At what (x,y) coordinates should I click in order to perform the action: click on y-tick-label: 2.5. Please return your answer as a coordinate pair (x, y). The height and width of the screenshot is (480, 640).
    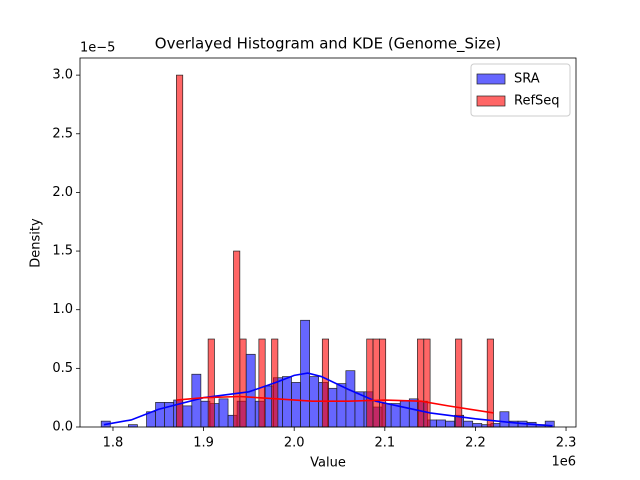
    Looking at the image, I should click on (62, 133).